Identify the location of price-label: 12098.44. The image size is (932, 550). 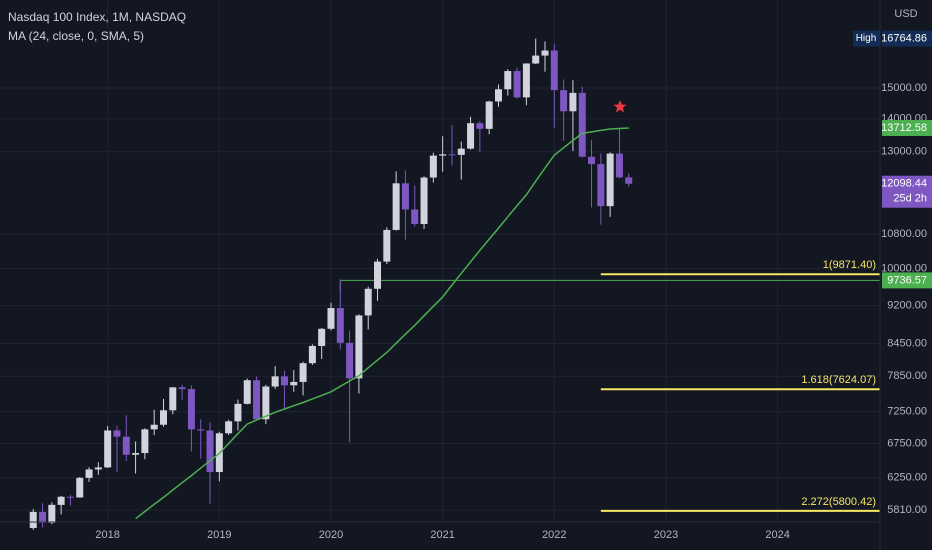
(904, 184).